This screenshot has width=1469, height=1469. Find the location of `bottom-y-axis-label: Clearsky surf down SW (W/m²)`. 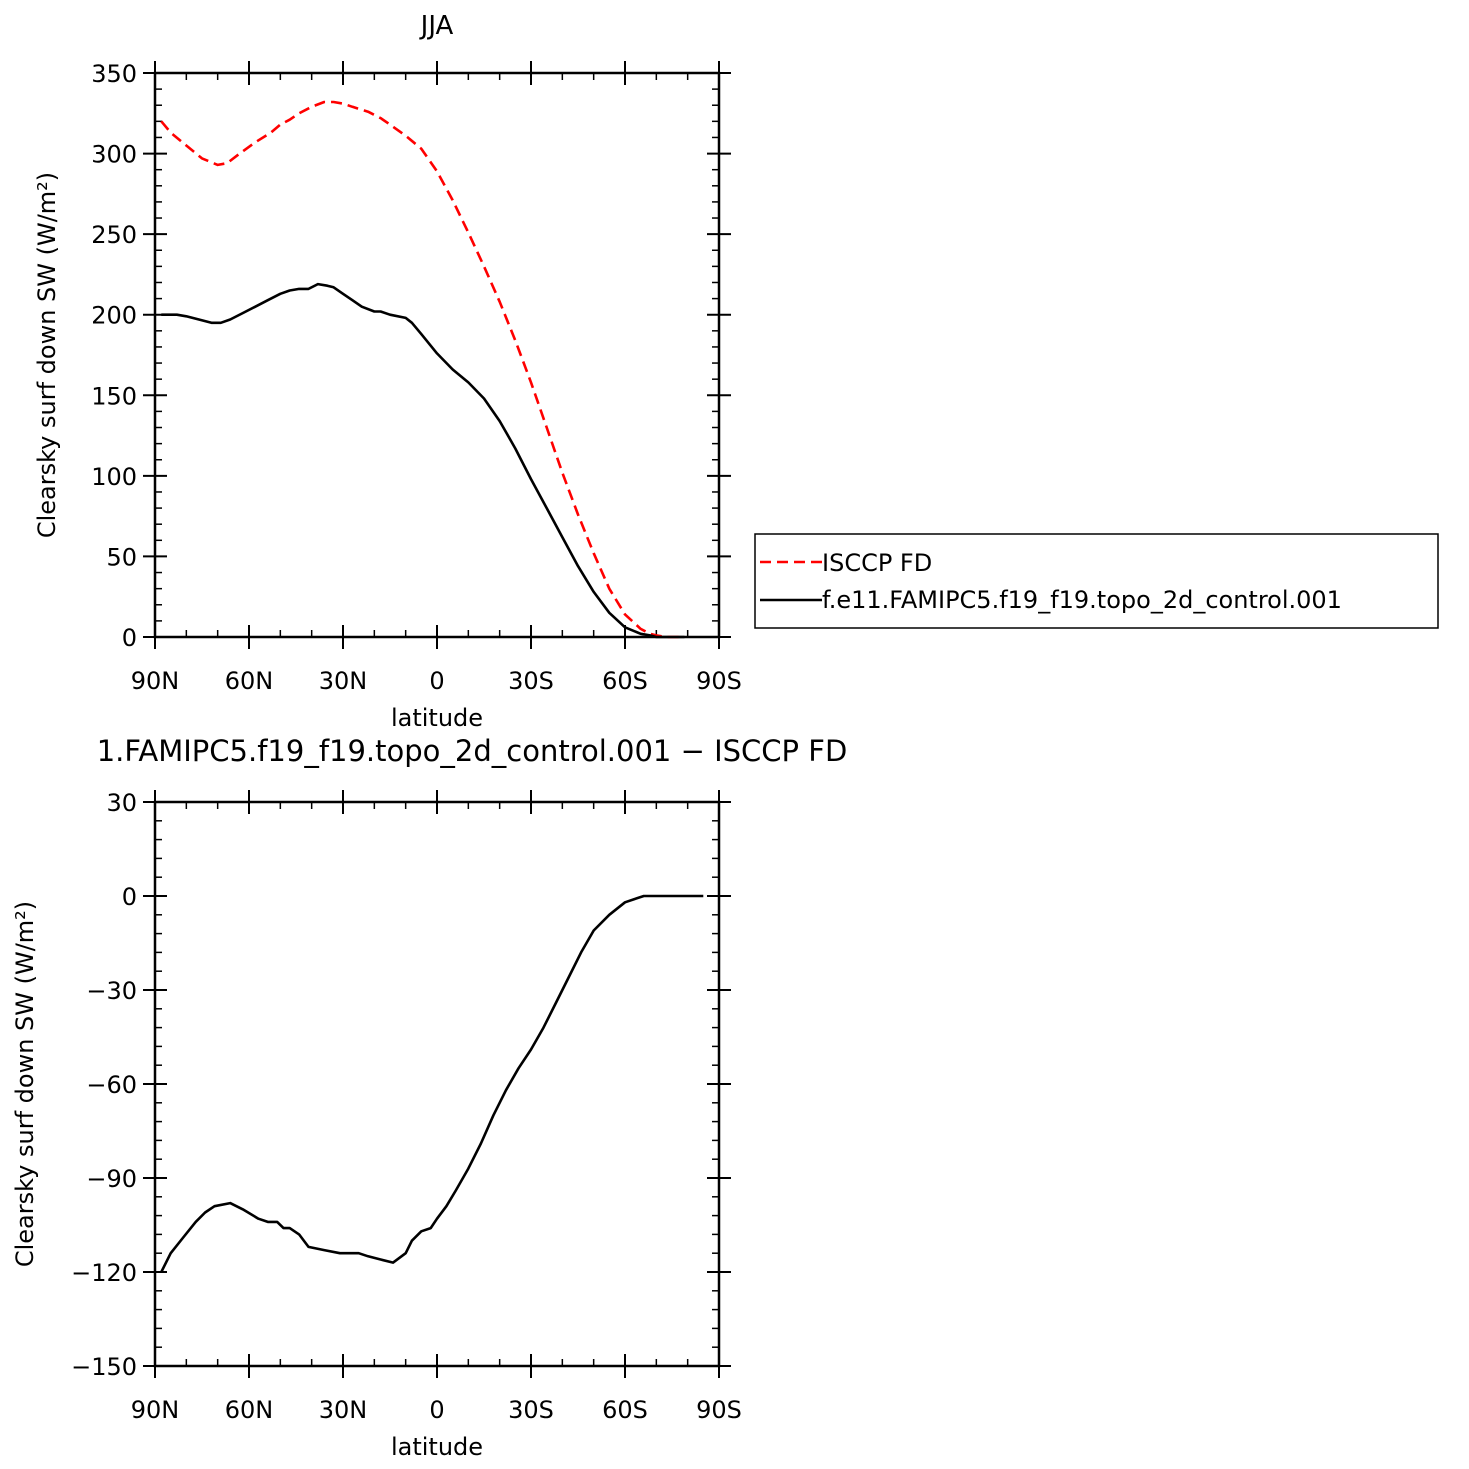

bottom-y-axis-label: Clearsky surf down SW (W/m²) is located at coordinates (25, 1084).